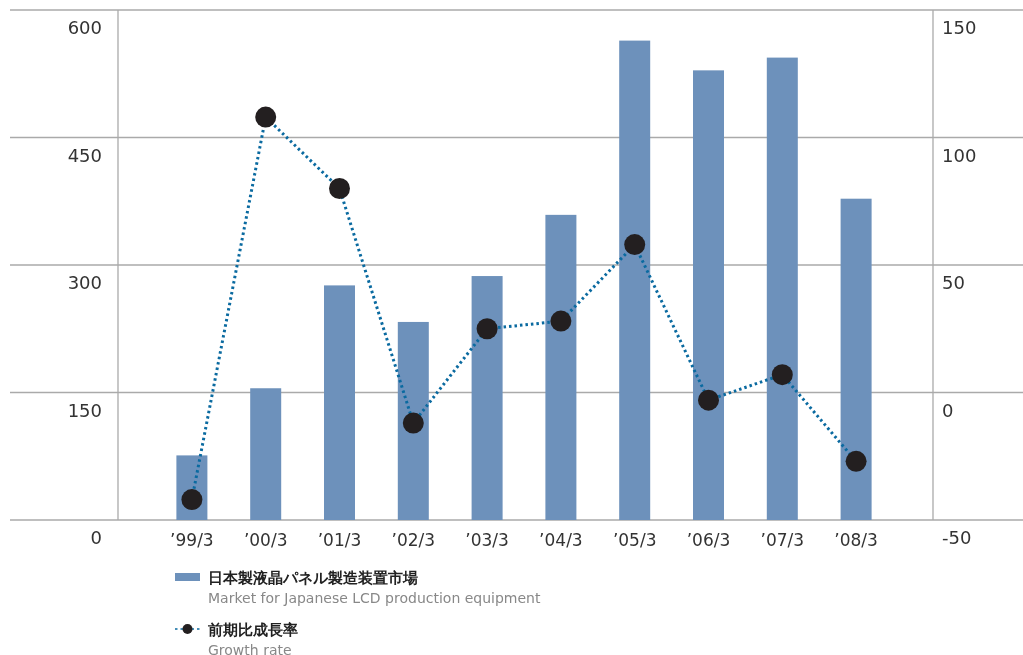 The width and height of the screenshot is (1023, 655). I want to click on y2-tick-label: 0, so click(948, 410).